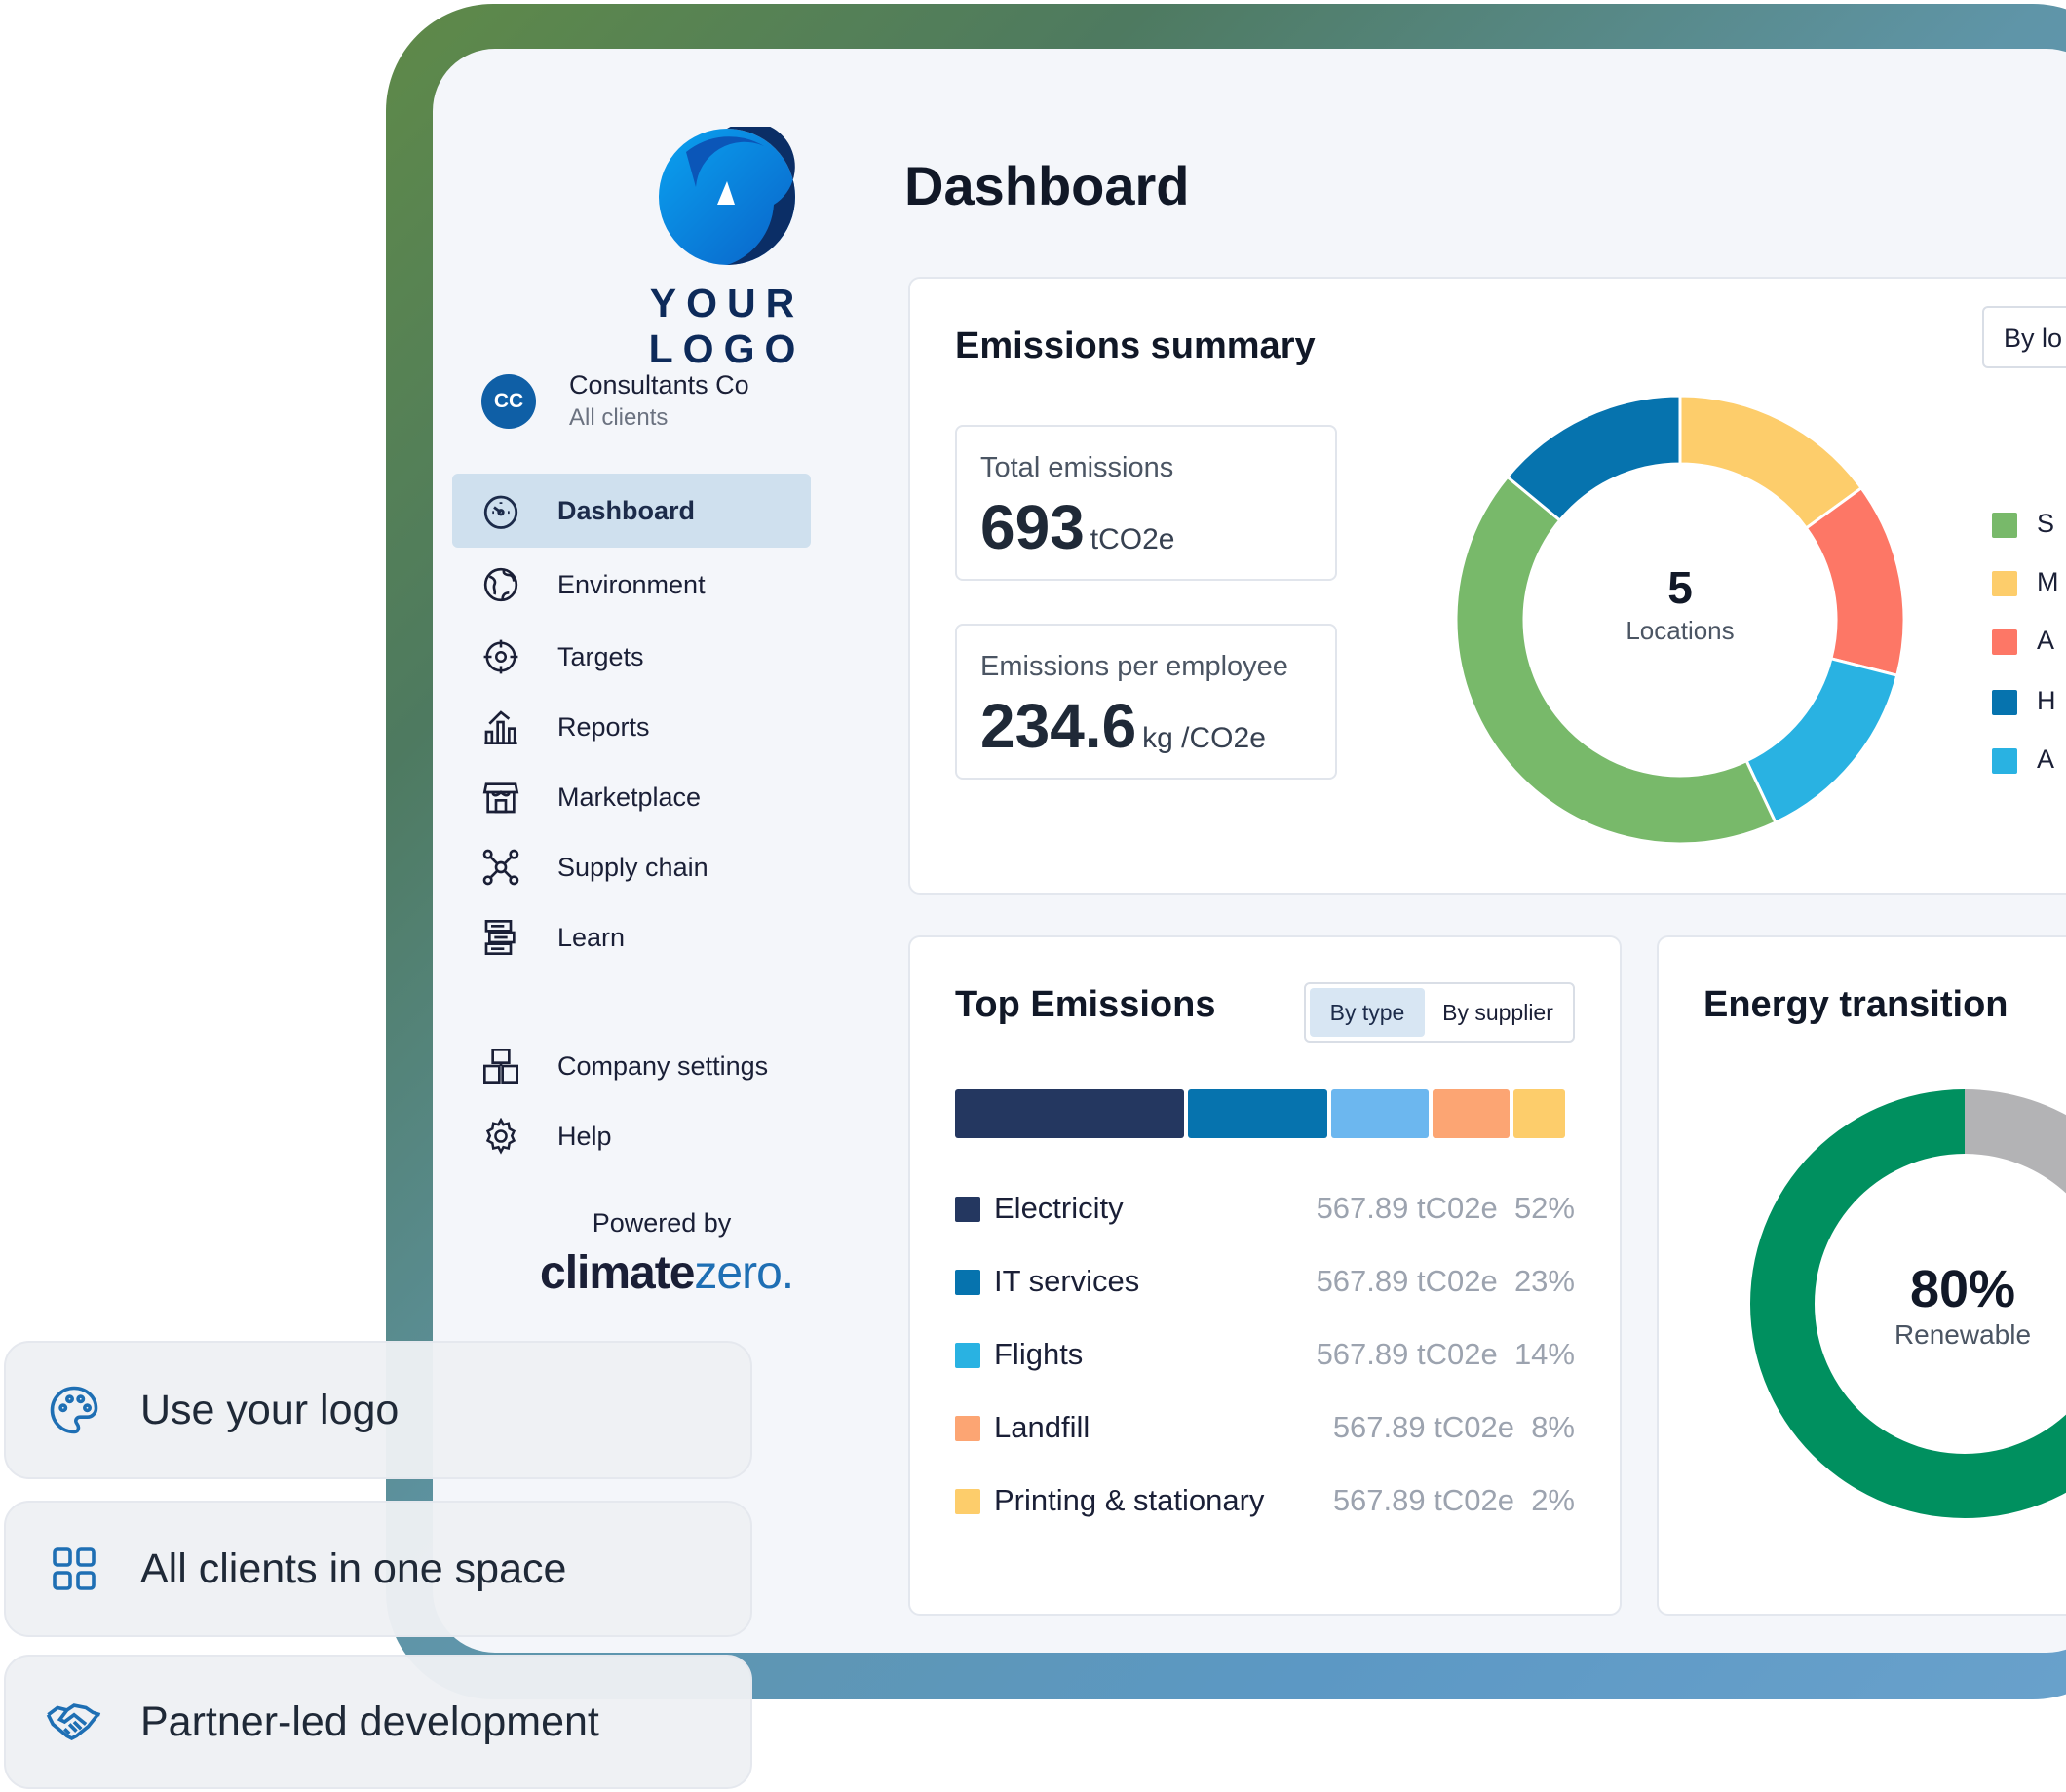 This screenshot has width=2066, height=1792. I want to click on sidebar-item-supply-chain: Supply chain, so click(631, 867).